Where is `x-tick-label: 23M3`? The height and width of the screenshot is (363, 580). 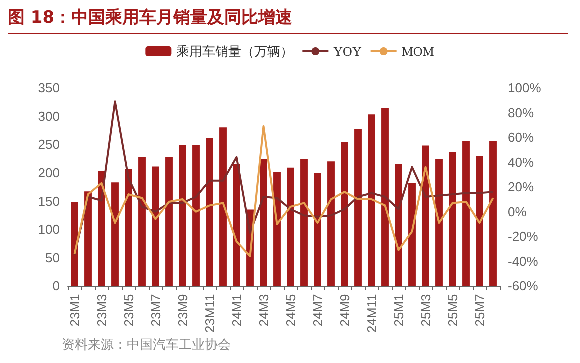 x-tick-label: 23M3 is located at coordinates (102, 310).